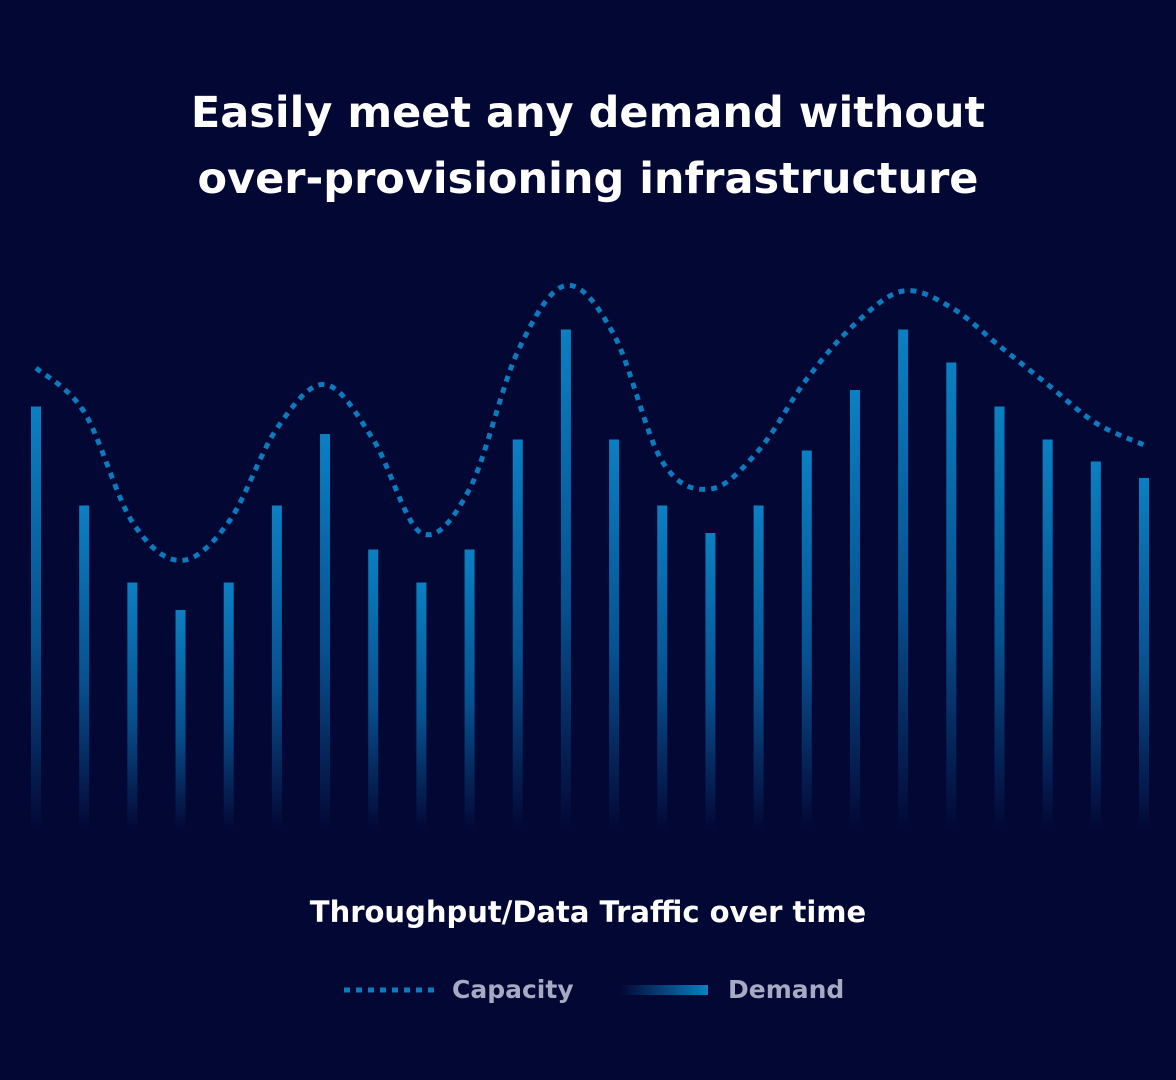 This screenshot has width=1176, height=1080. Describe the element at coordinates (513, 989) in the screenshot. I see `legend-label: Capacity` at that location.